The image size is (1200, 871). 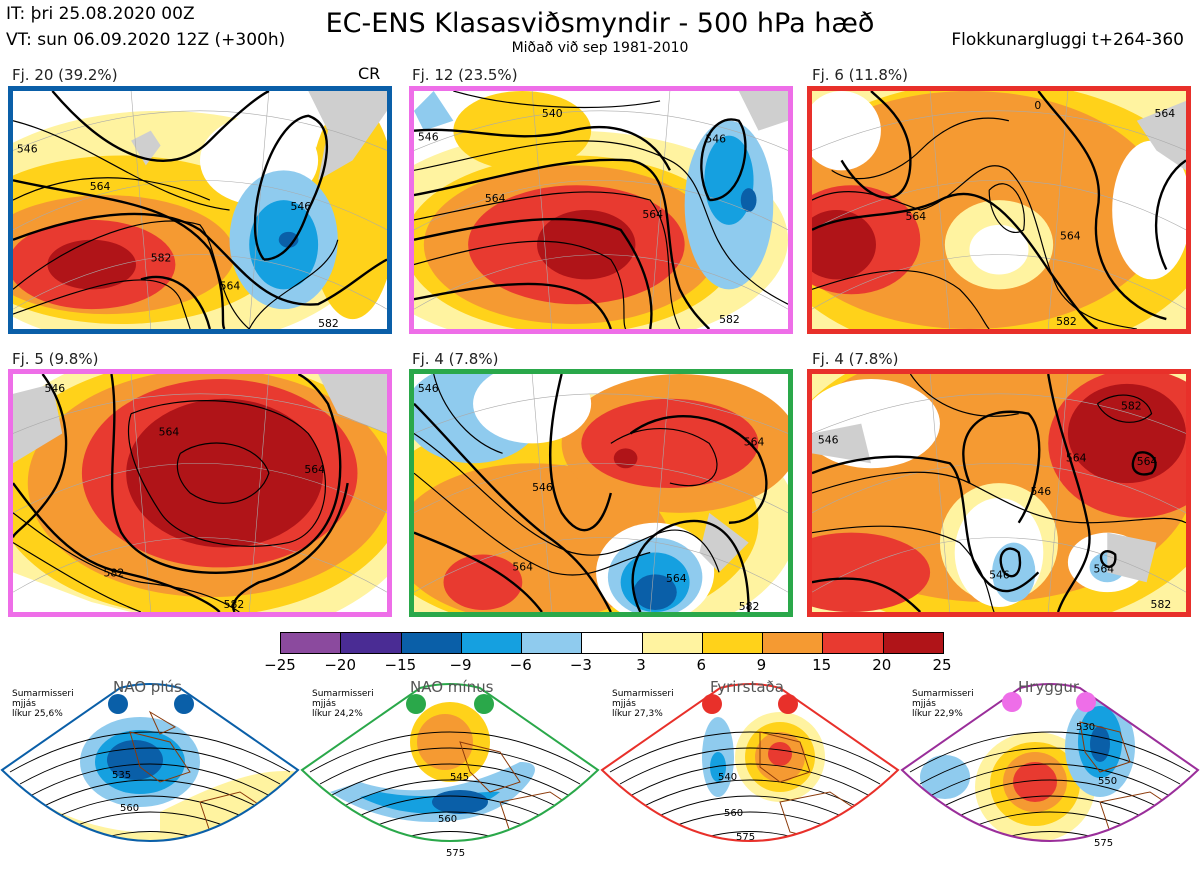 What do you see at coordinates (55, 359) in the screenshot?
I see `panel-4-label: Fj. 5 (9.8%)` at bounding box center [55, 359].